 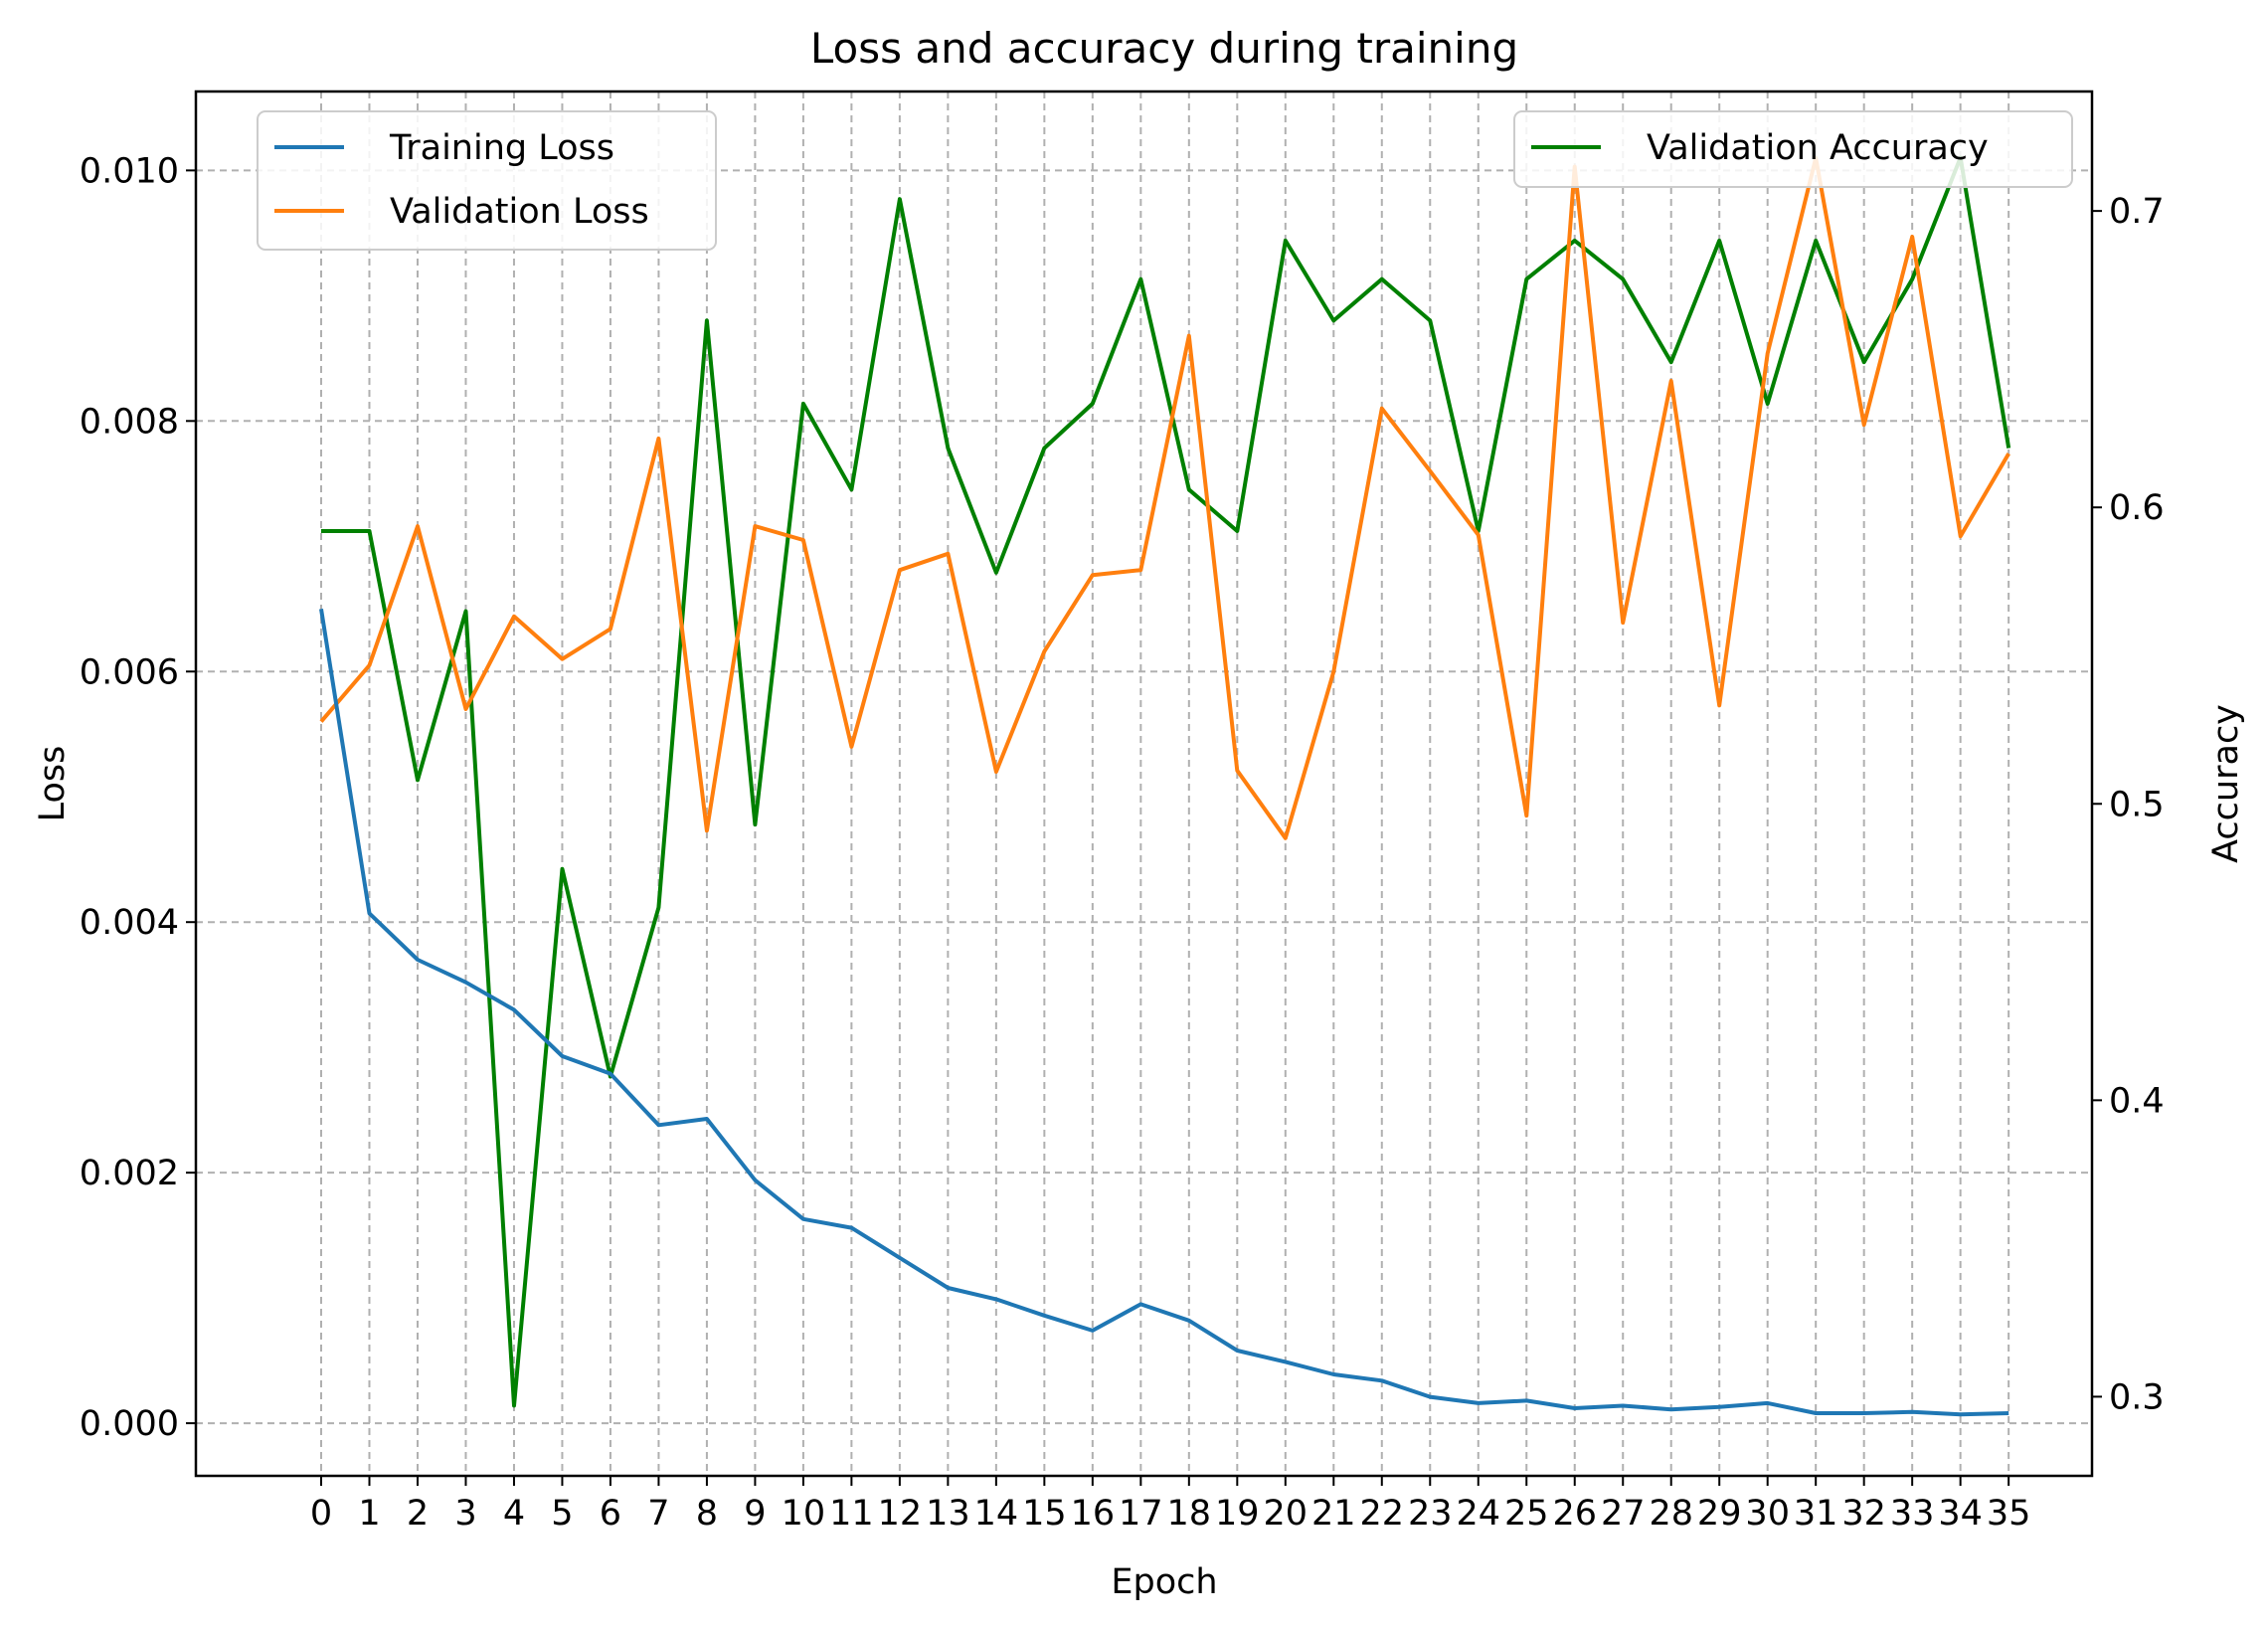 I want to click on left-tick-label: 0.010, so click(x=129, y=171).